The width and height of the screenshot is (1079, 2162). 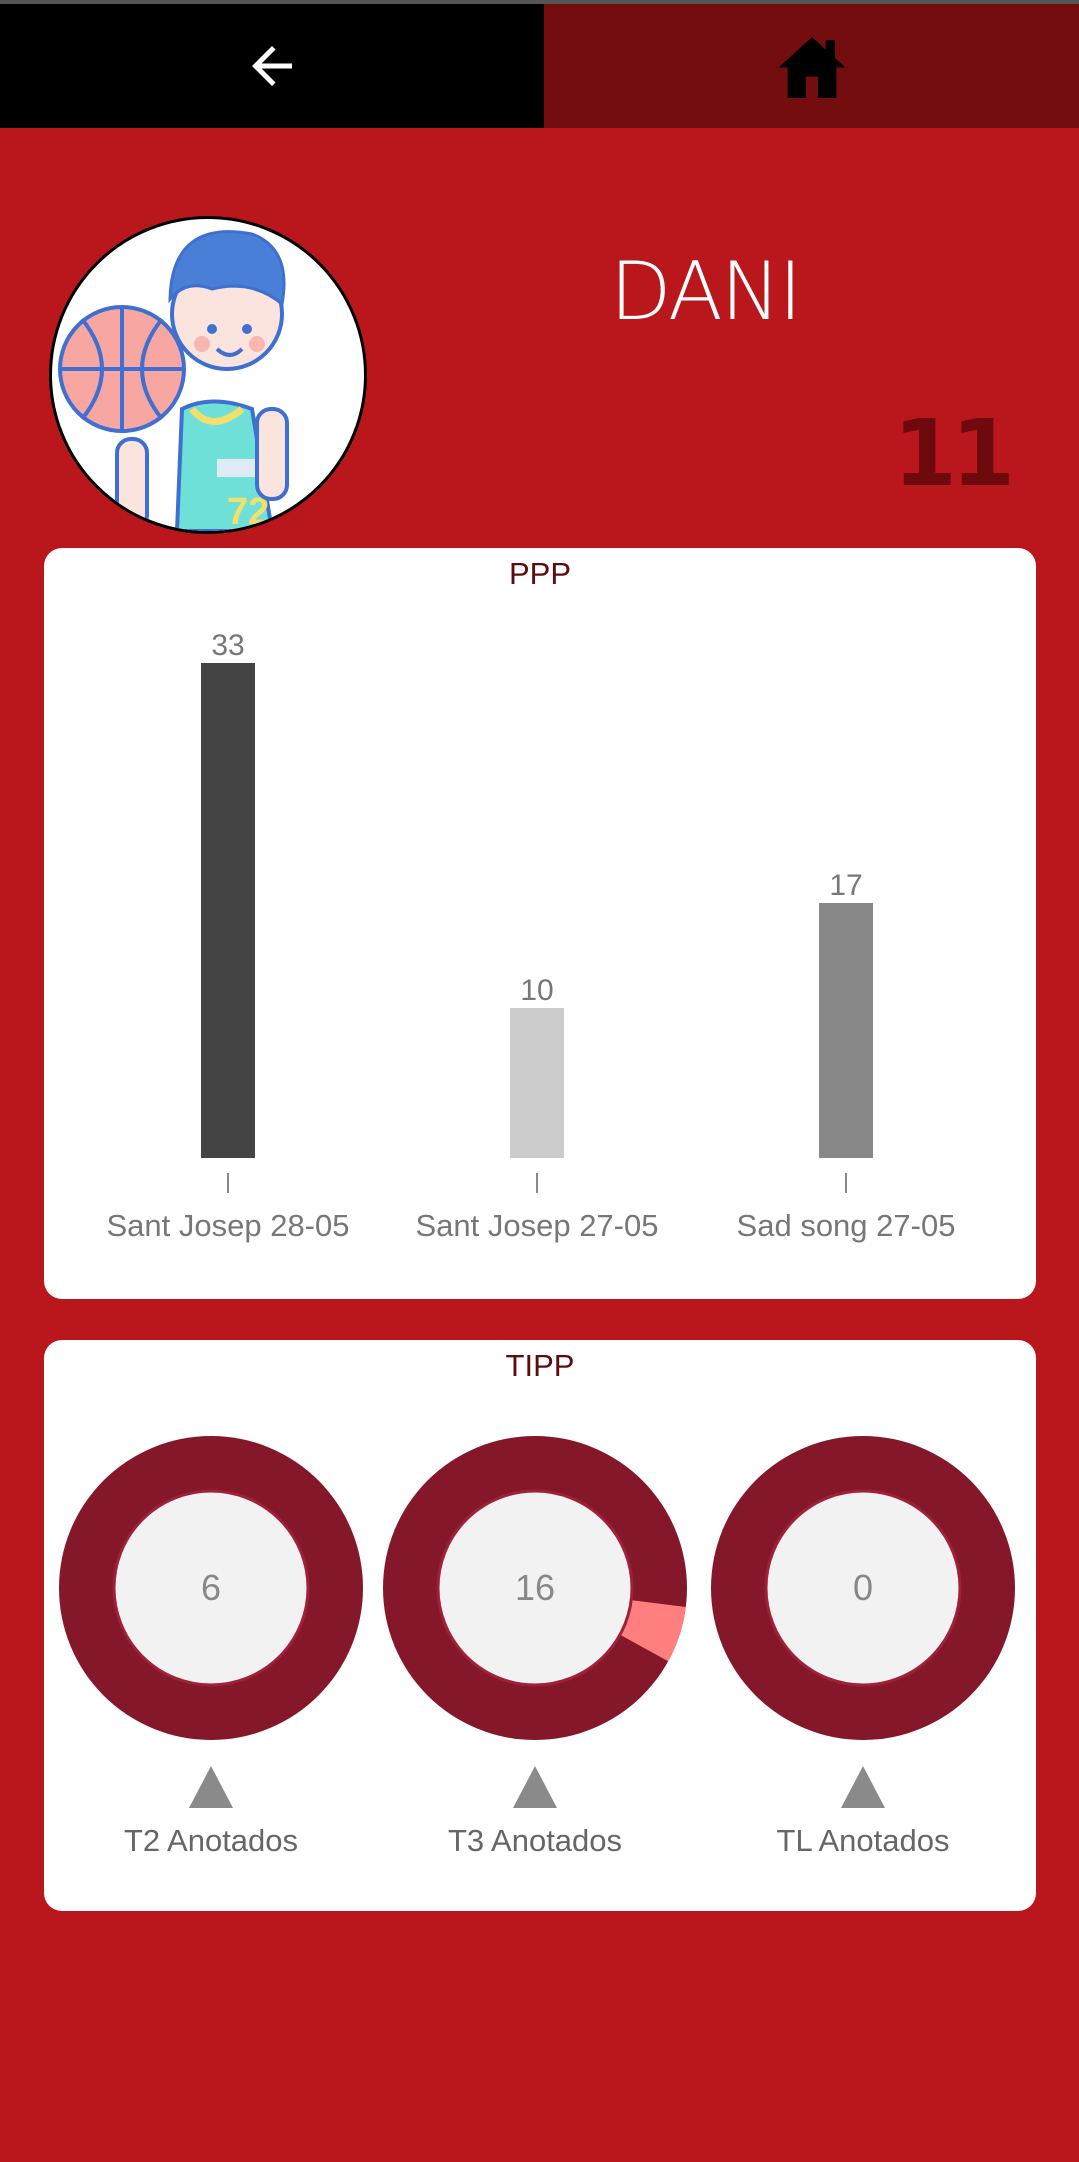 I want to click on tipp-donut-value: 16, so click(x=535, y=1587).